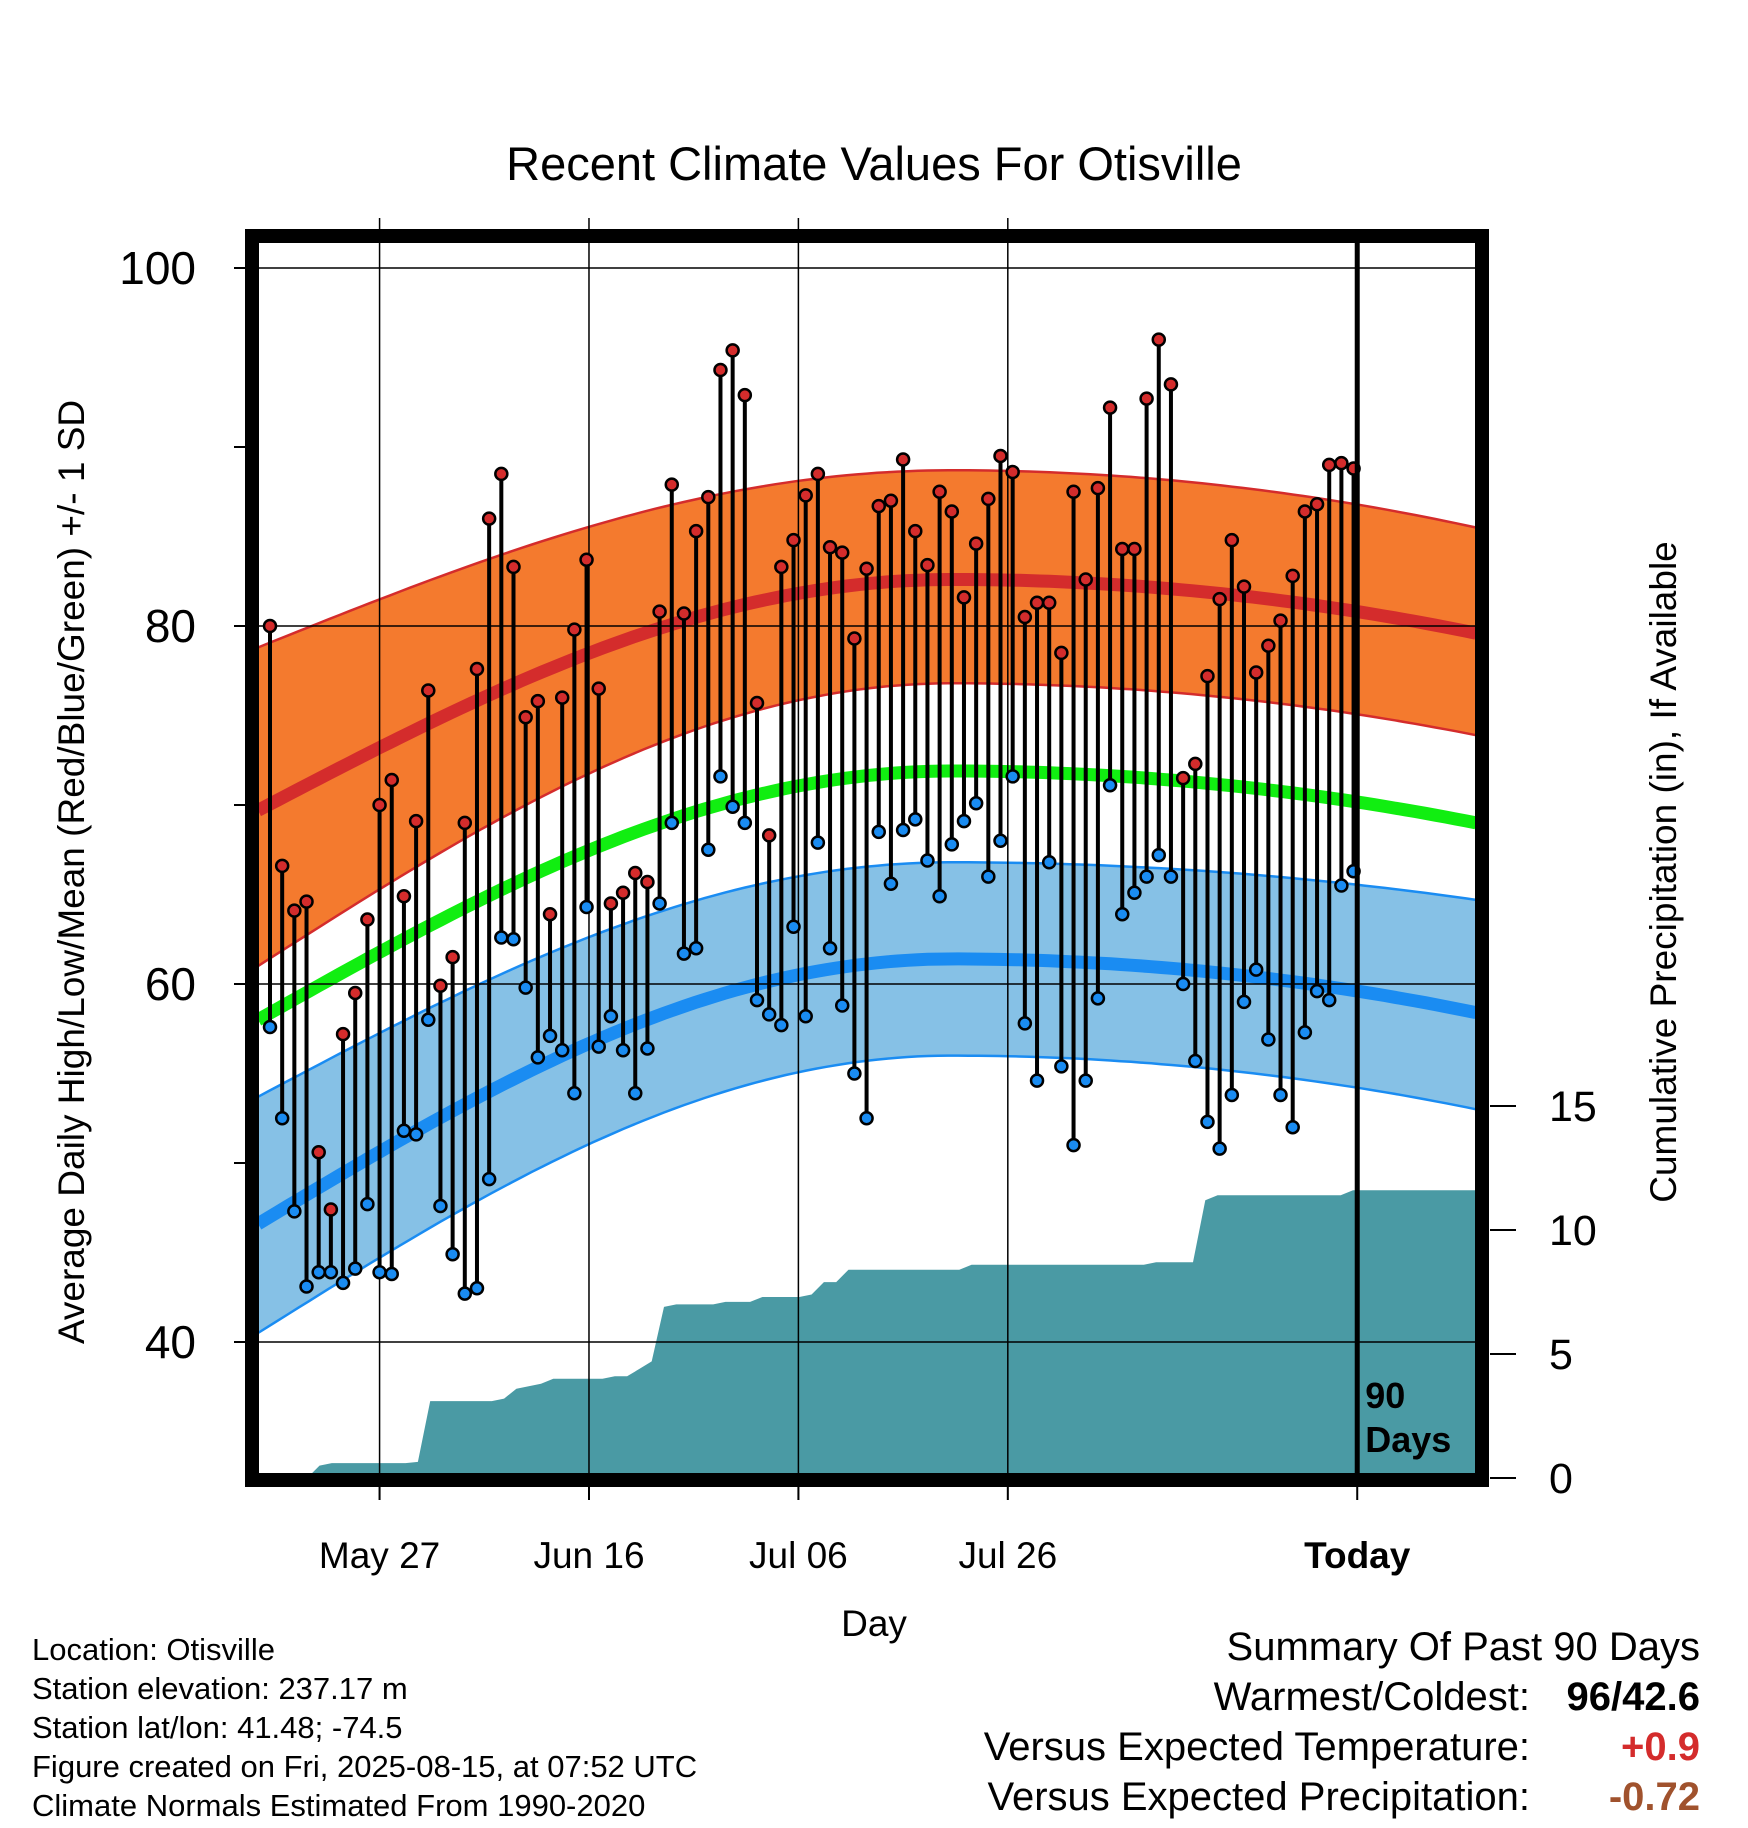  I want to click on temp-row: Versus Expected Temperature: +0.9, so click(1320, 1747).